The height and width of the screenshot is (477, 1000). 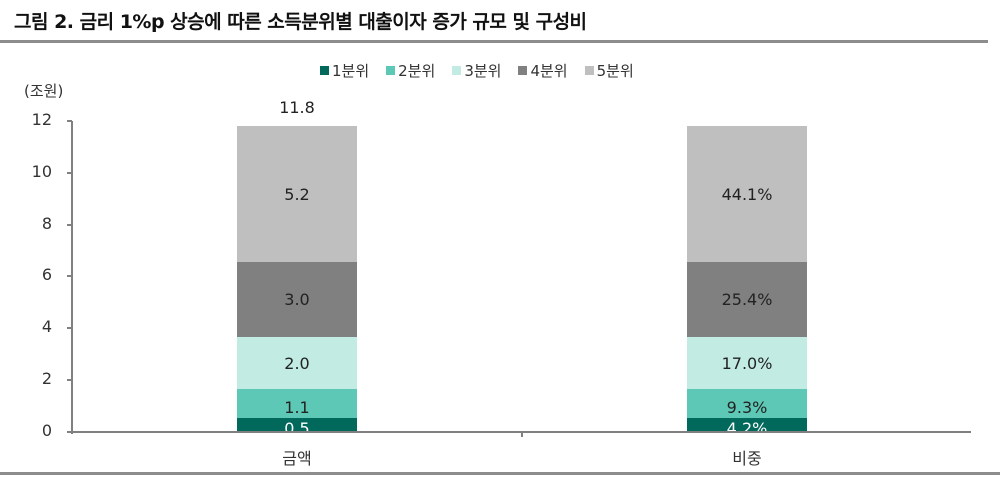 I want to click on y-tick-label-0: 0, so click(x=46, y=430).